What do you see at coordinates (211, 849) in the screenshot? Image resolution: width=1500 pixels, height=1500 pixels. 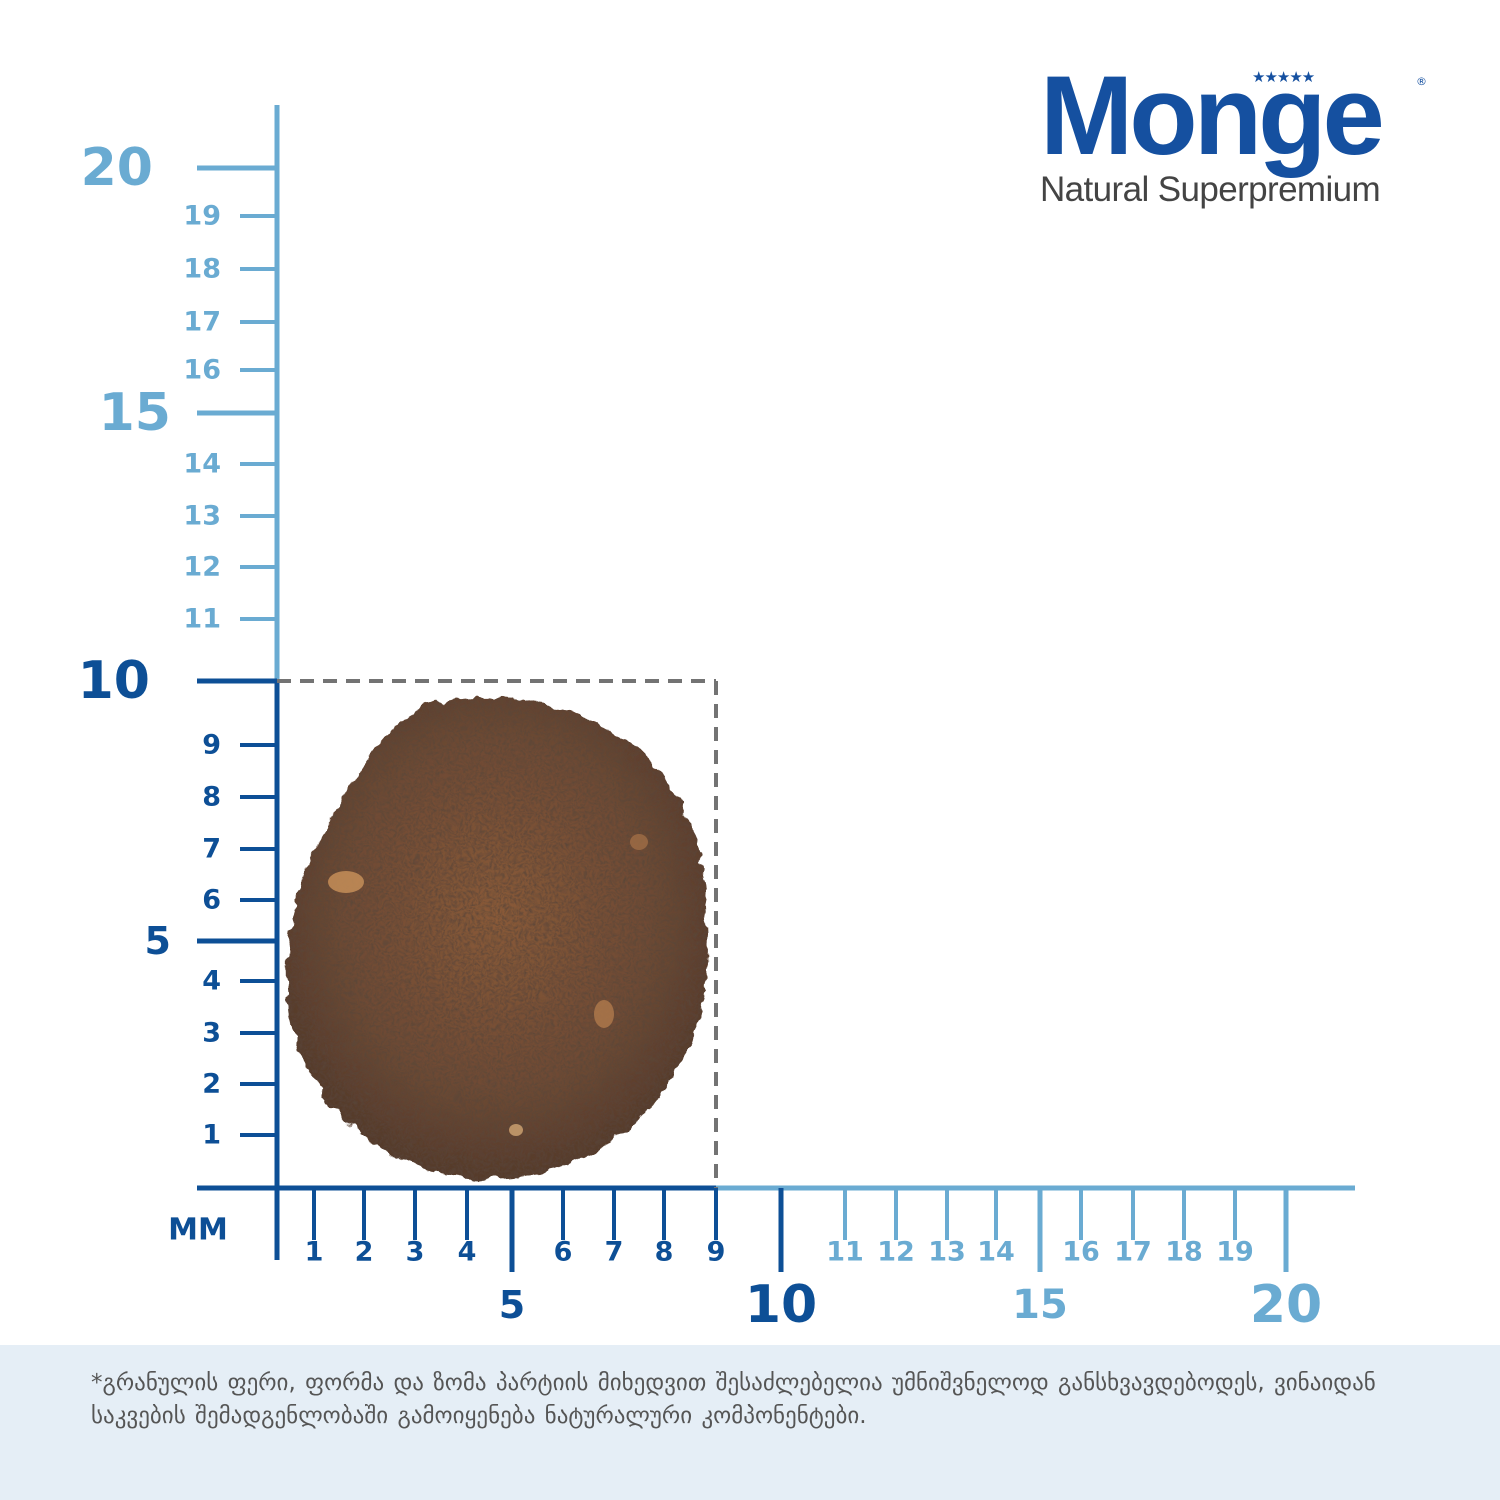 I see `y-label-7: 7` at bounding box center [211, 849].